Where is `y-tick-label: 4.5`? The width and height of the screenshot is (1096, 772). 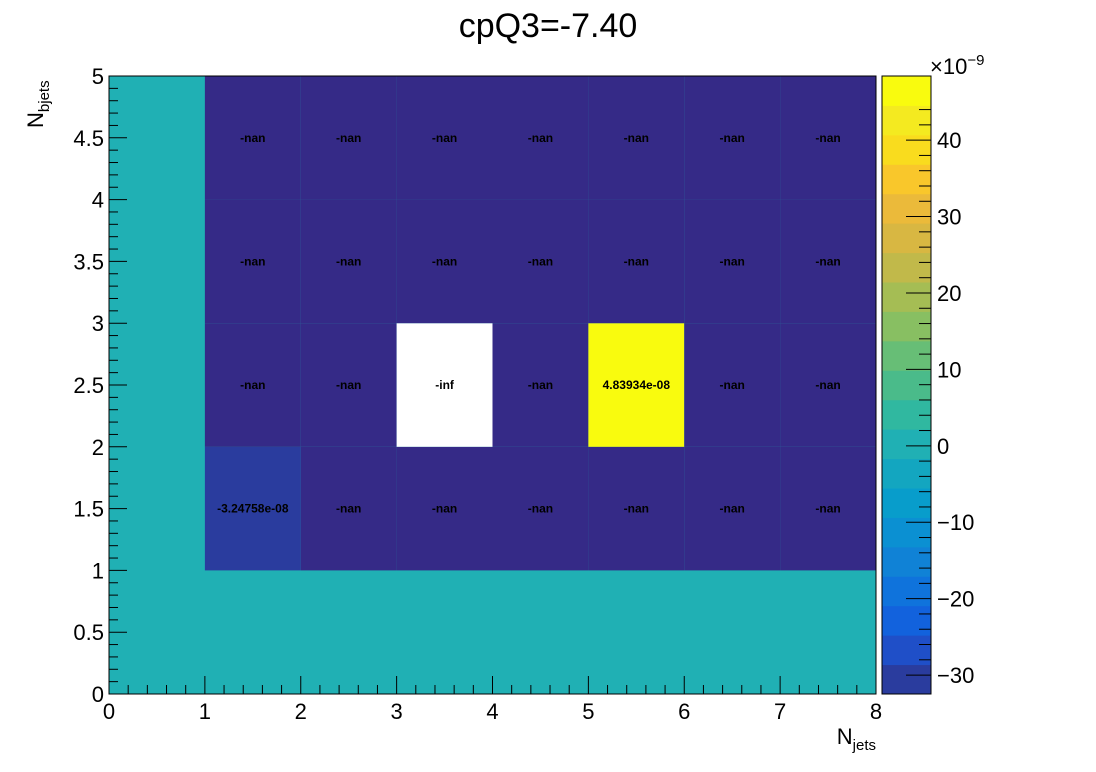 y-tick-label: 4.5 is located at coordinates (88, 138).